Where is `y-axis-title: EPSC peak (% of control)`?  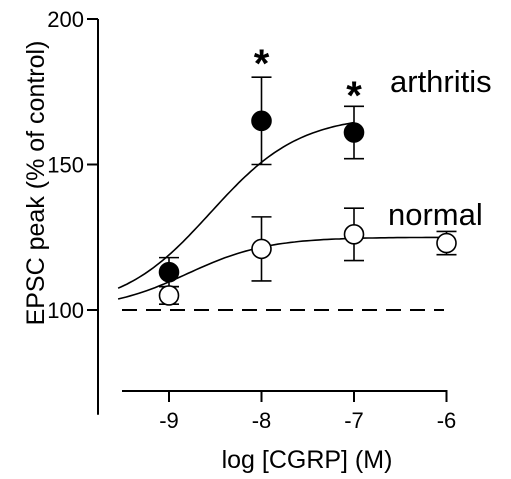 y-axis-title: EPSC peak (% of control) is located at coordinates (36, 183).